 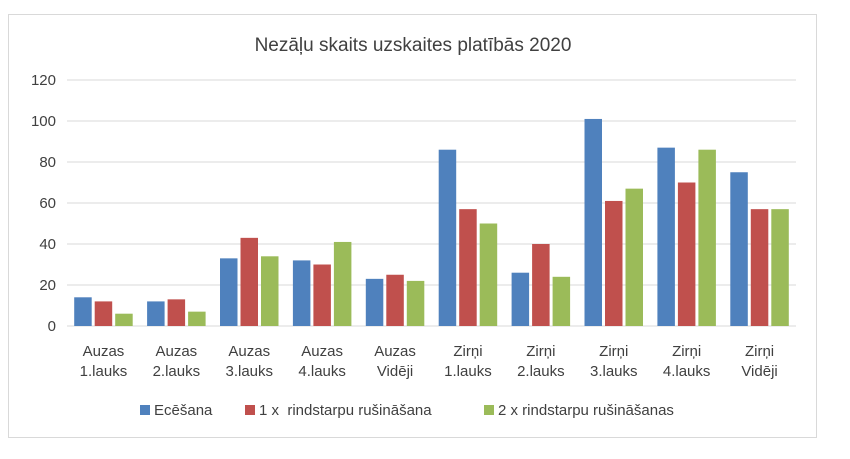 What do you see at coordinates (413, 45) in the screenshot?
I see `chart-title: Nezāļu skaits uzskaites platībās 2020` at bounding box center [413, 45].